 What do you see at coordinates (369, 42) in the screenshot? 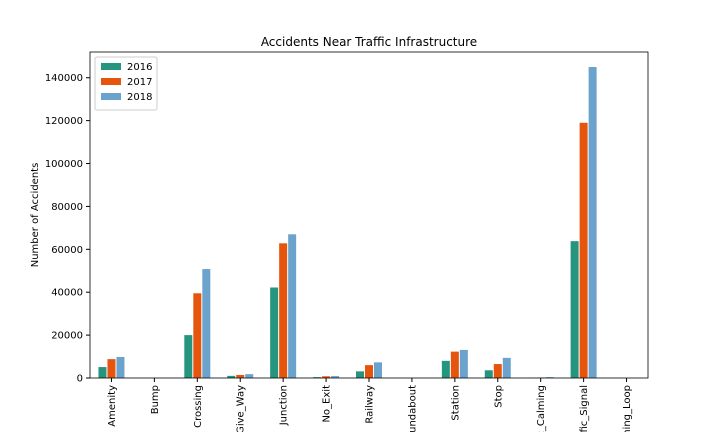
I see `chart-title: Accidents Near Traffic Infrastructure` at bounding box center [369, 42].